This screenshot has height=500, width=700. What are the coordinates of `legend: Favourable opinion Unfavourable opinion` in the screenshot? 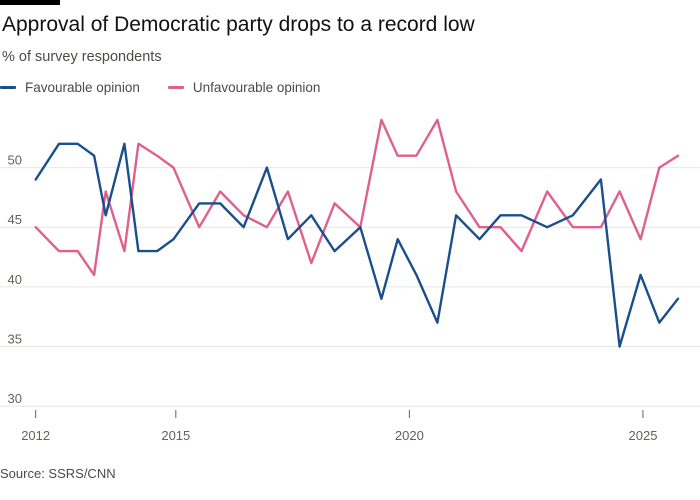 It's located at (174, 87).